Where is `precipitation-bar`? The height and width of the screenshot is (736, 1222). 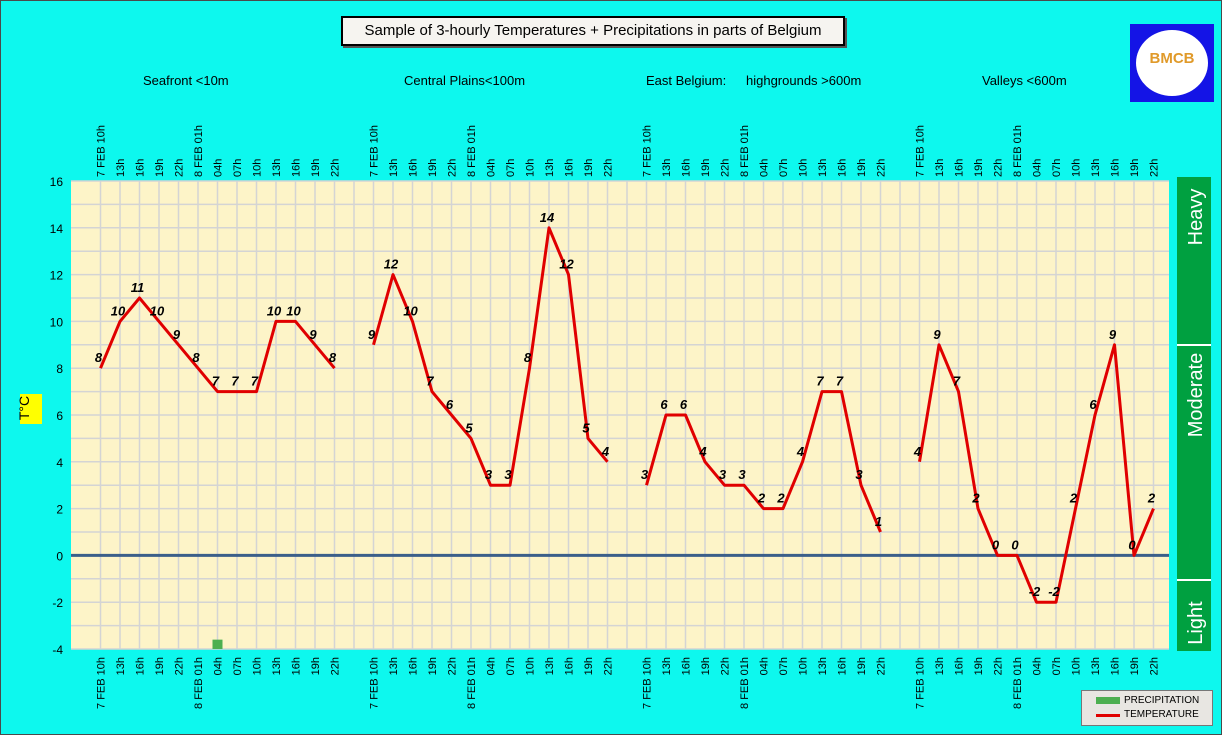 precipitation-bar is located at coordinates (217, 644).